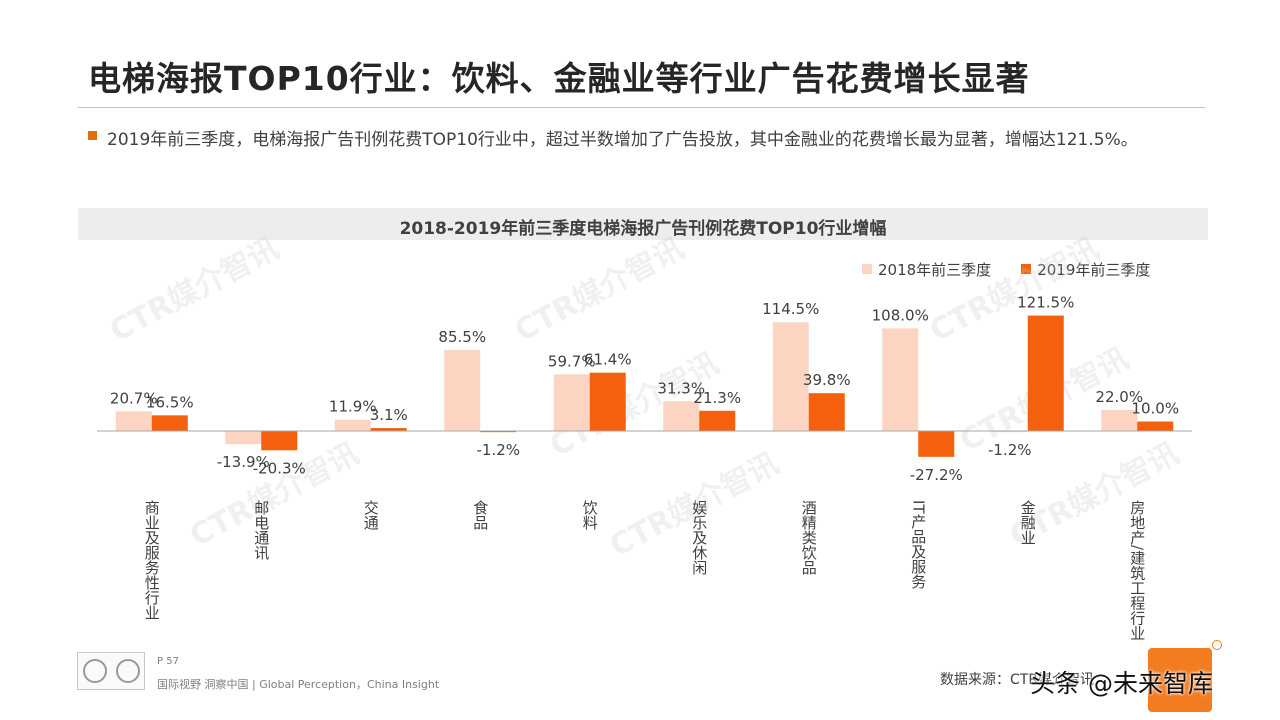  What do you see at coordinates (152, 560) in the screenshot?
I see `category-label: 商业及服务性行业` at bounding box center [152, 560].